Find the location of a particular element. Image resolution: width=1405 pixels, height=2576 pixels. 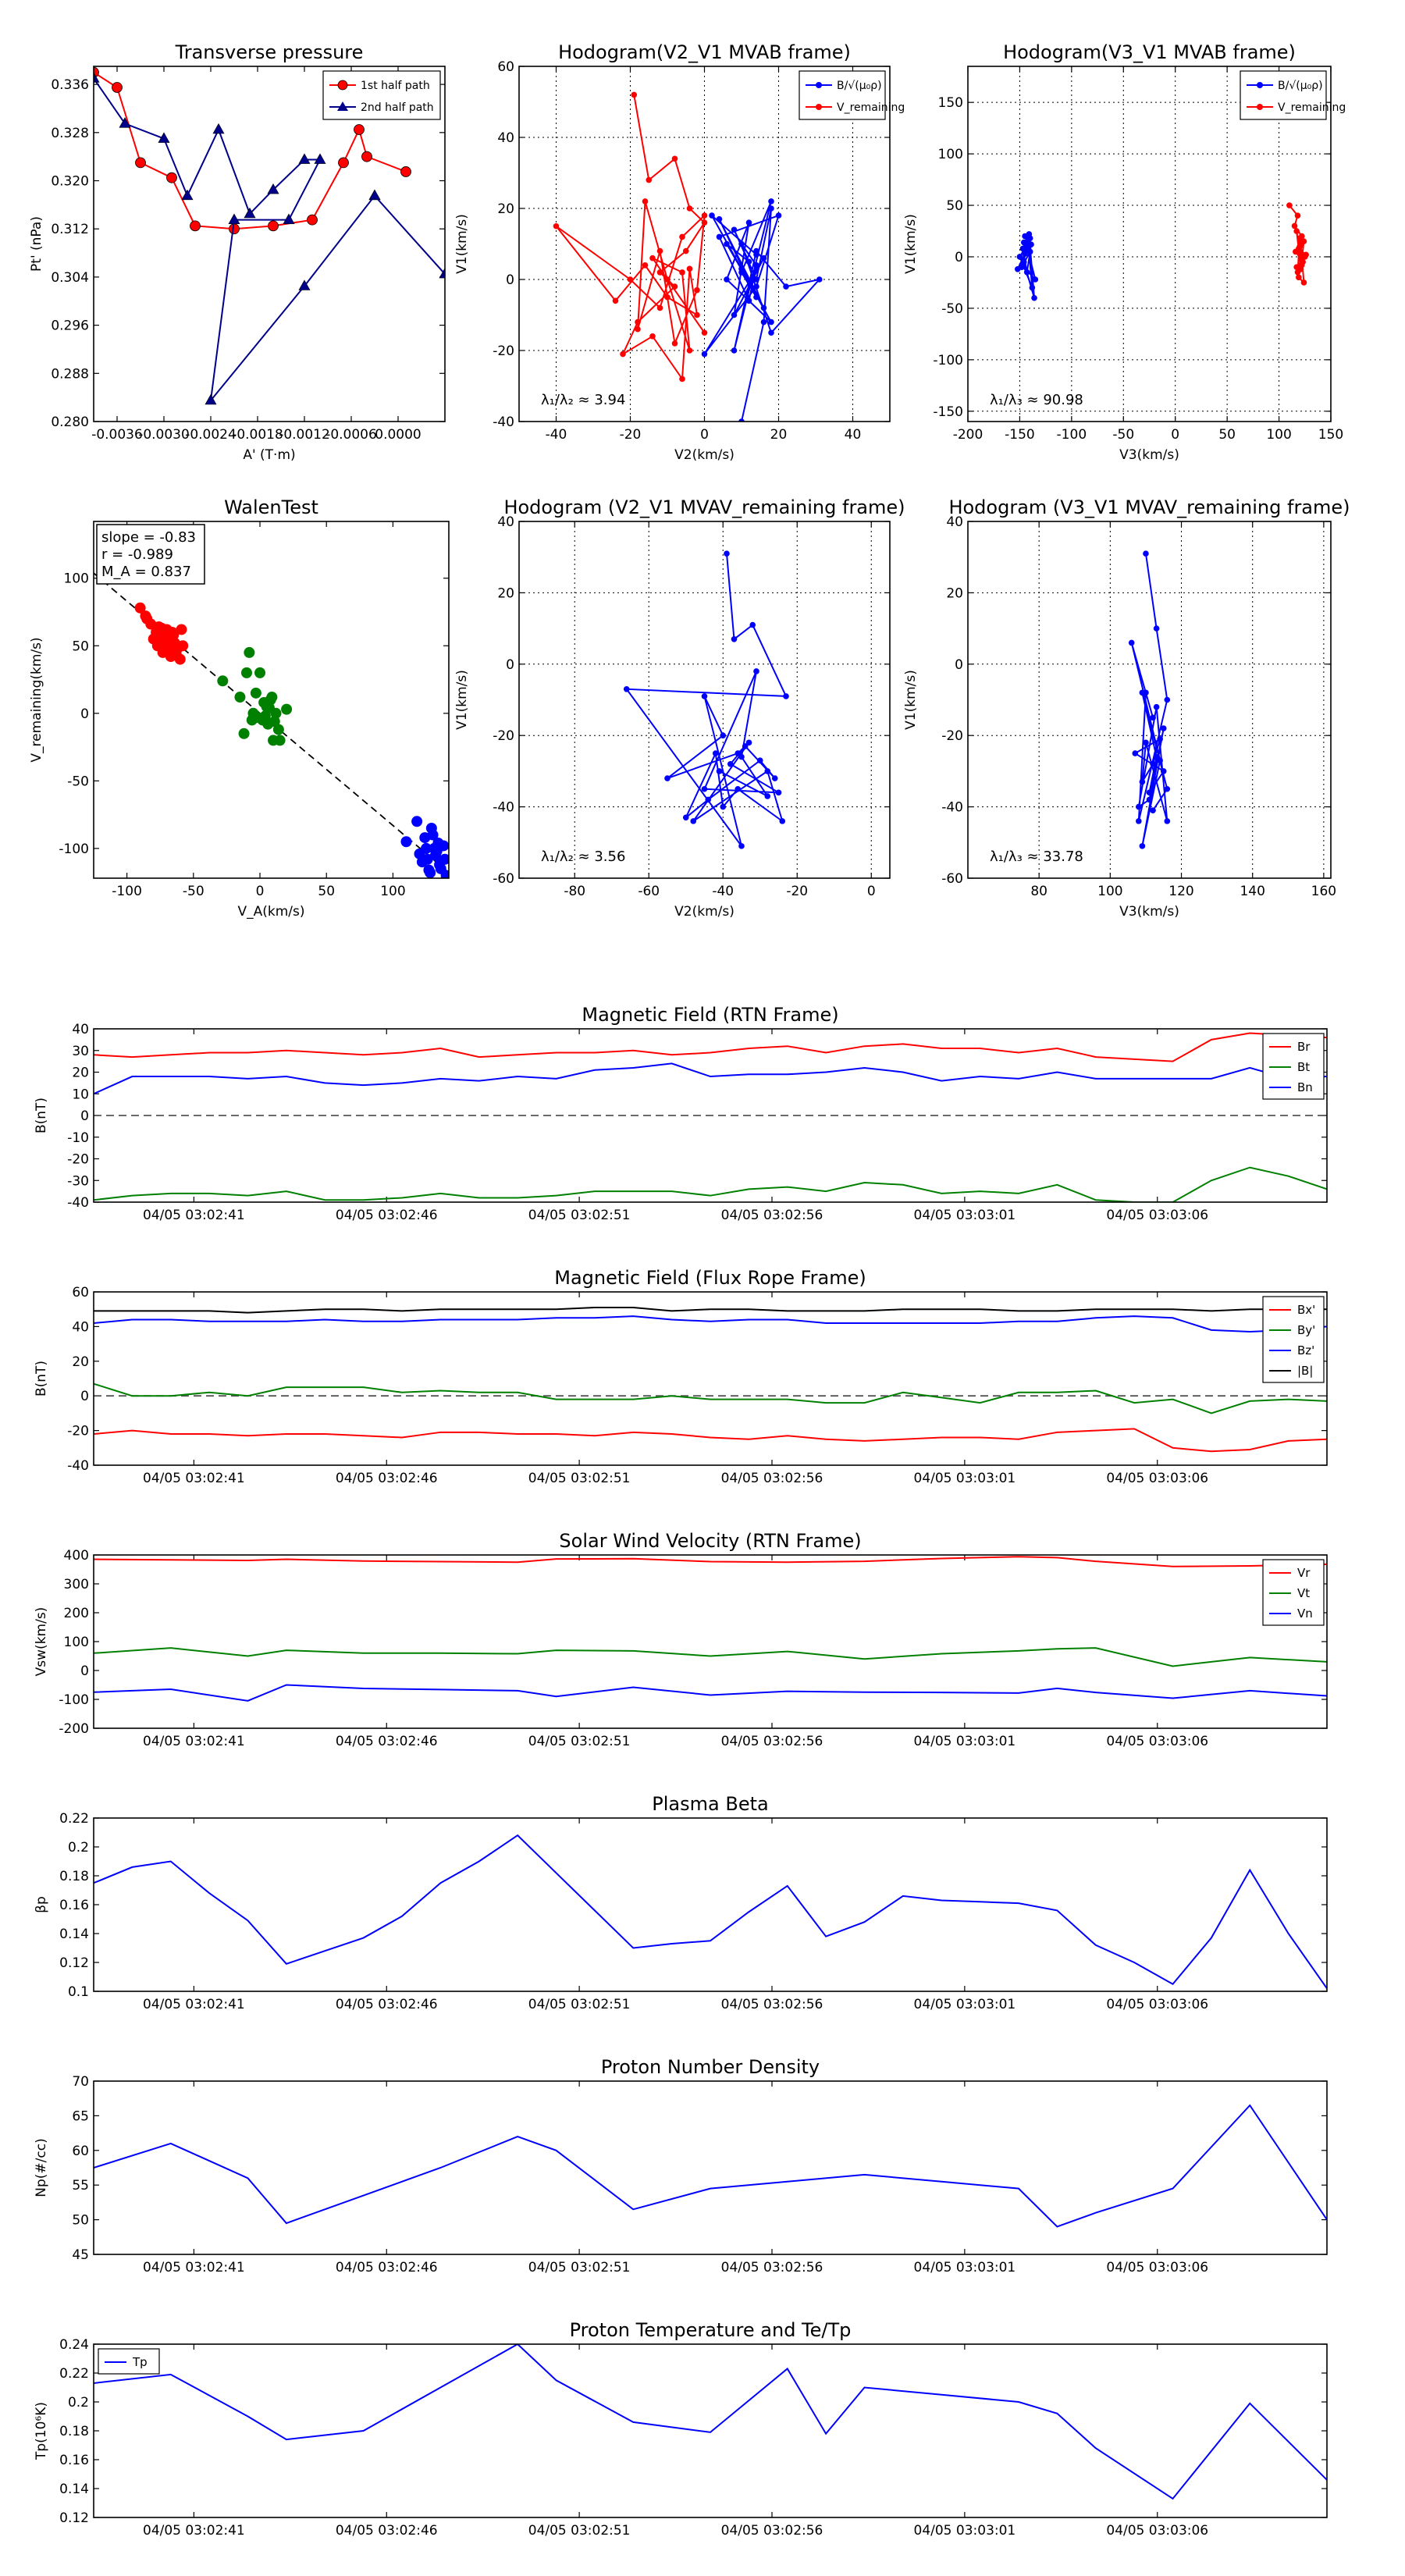

x-tick-label: 0 is located at coordinates (705, 435).